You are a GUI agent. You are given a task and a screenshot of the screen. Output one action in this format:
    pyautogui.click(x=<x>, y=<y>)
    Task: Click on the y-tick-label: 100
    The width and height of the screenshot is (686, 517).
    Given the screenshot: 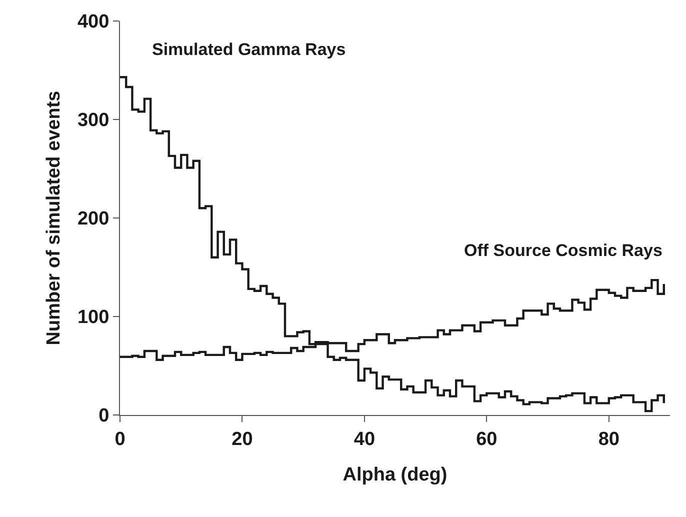 What is the action you would take?
    pyautogui.click(x=93, y=317)
    